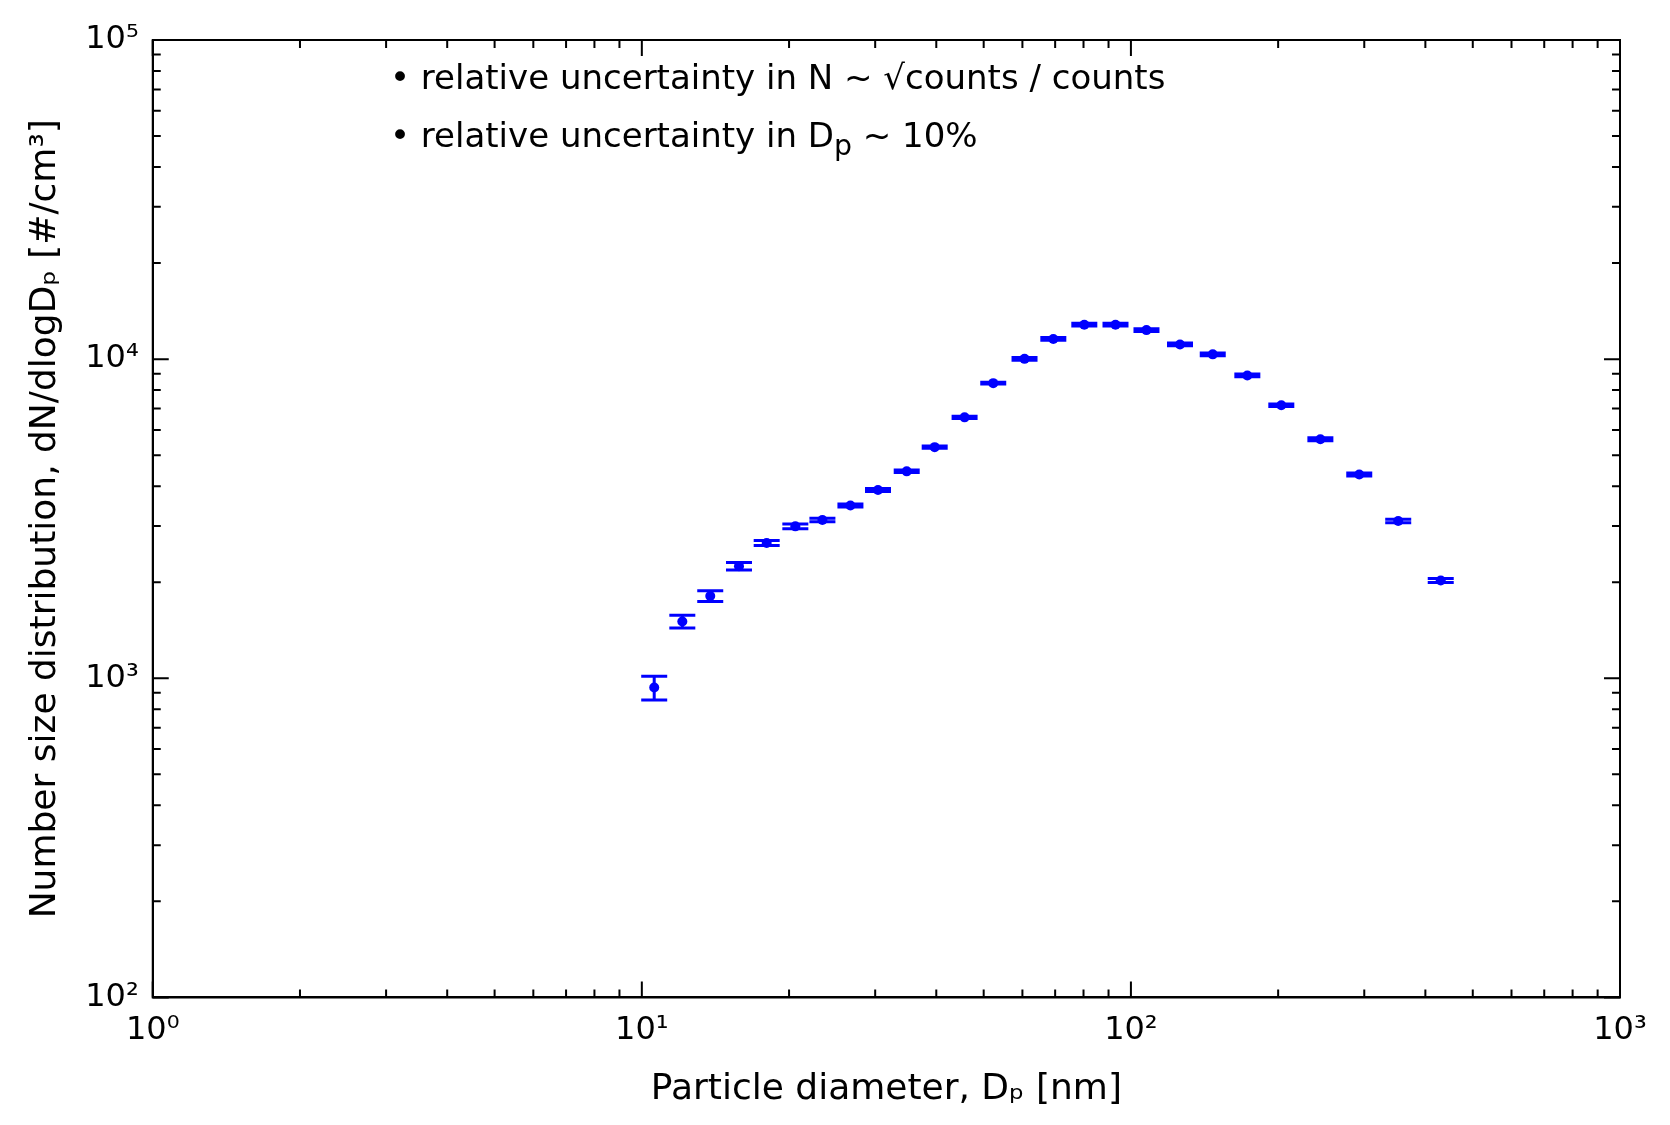  What do you see at coordinates (112, 356) in the screenshot?
I see `y-tick-label: 10⁴` at bounding box center [112, 356].